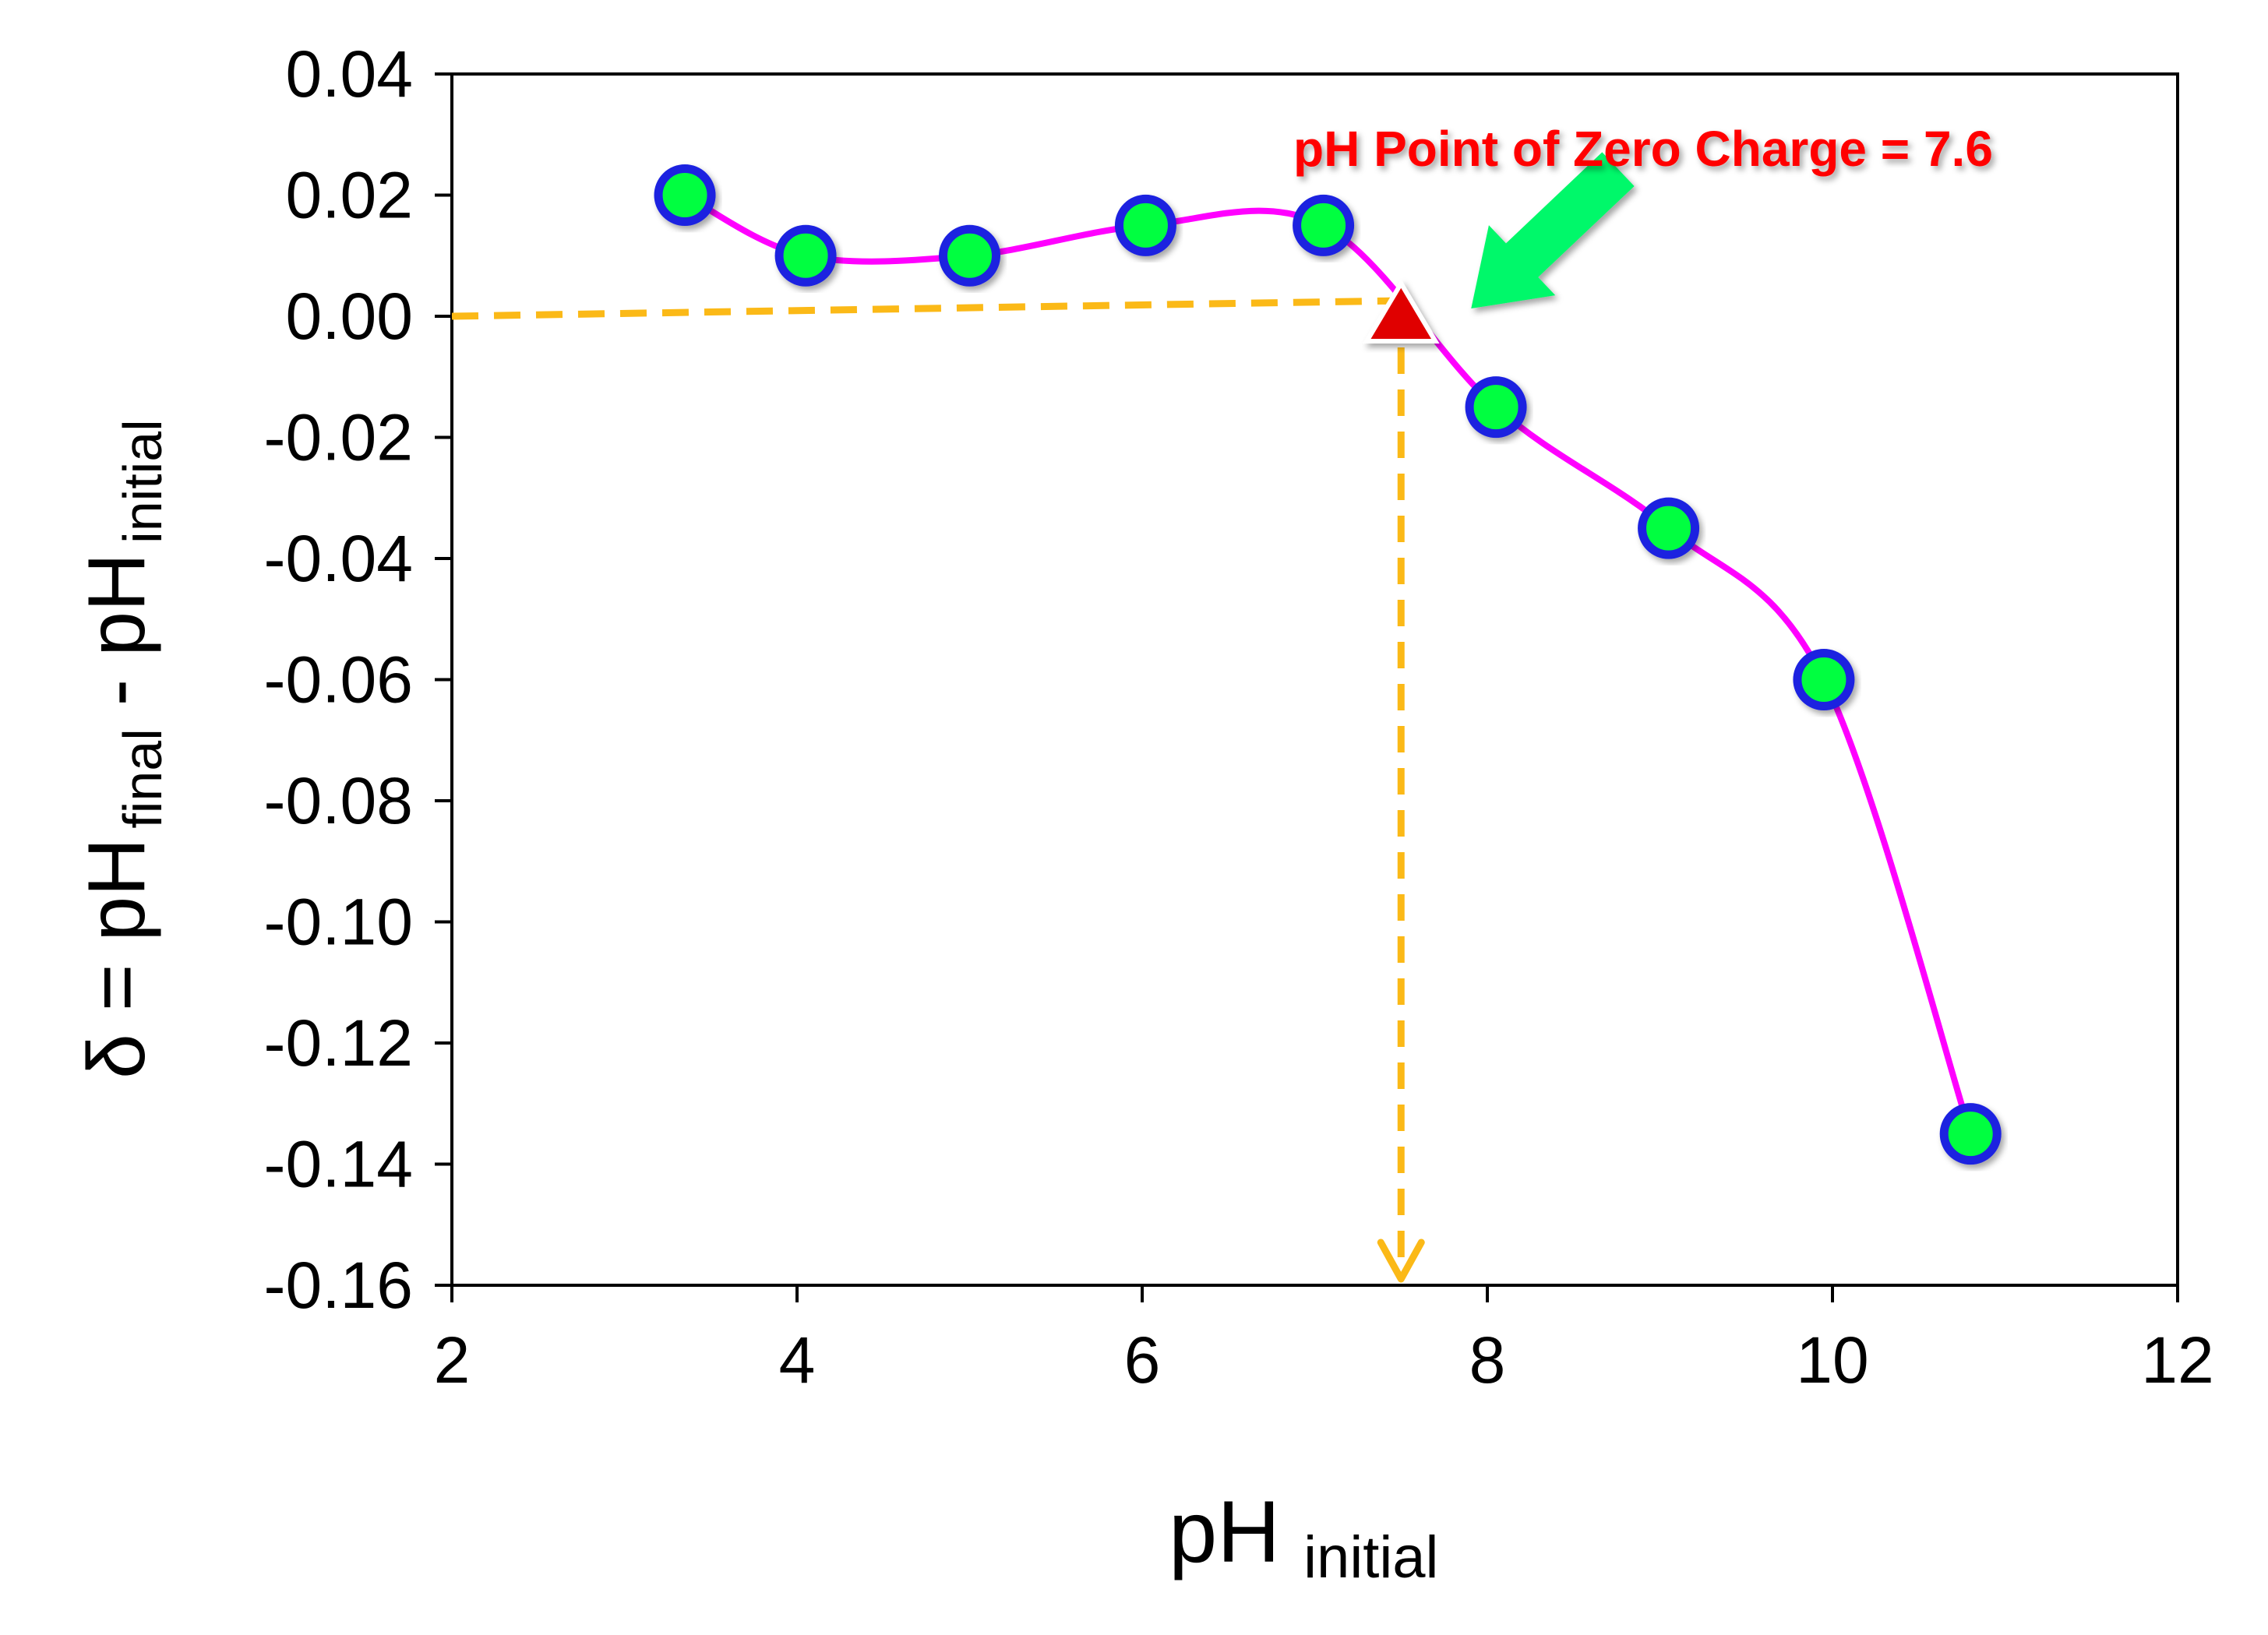 Image resolution: width=2268 pixels, height=1635 pixels. I want to click on y-tick-label: -0.08, so click(338, 801).